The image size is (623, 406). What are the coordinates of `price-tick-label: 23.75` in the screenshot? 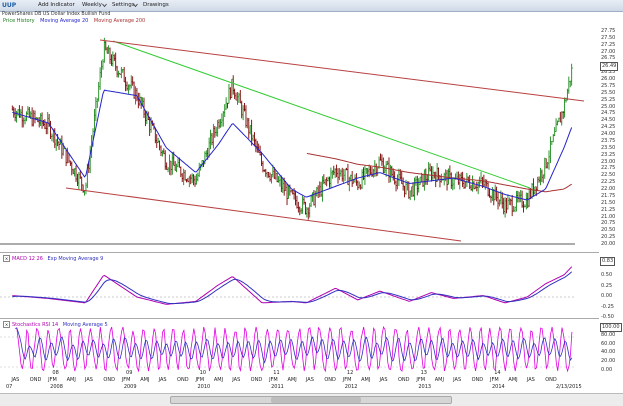 It's located at (608, 140).